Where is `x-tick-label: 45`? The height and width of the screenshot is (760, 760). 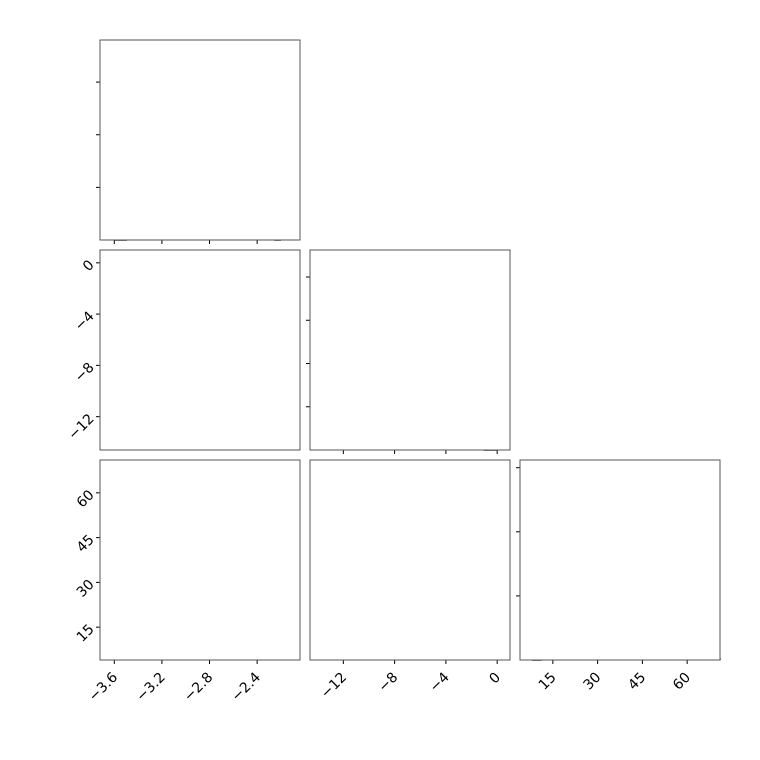
x-tick-label: 45 is located at coordinates (637, 682).